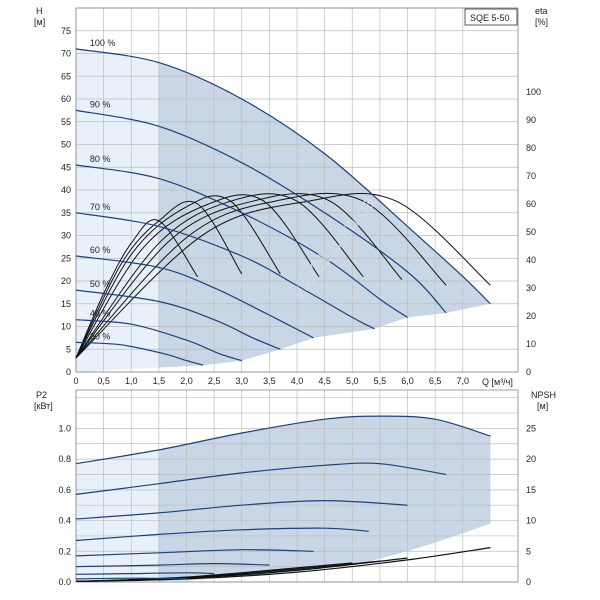 Image resolution: width=600 pixels, height=600 pixels. Describe the element at coordinates (531, 232) in the screenshot. I see `y-tick-label-right: 50` at that location.